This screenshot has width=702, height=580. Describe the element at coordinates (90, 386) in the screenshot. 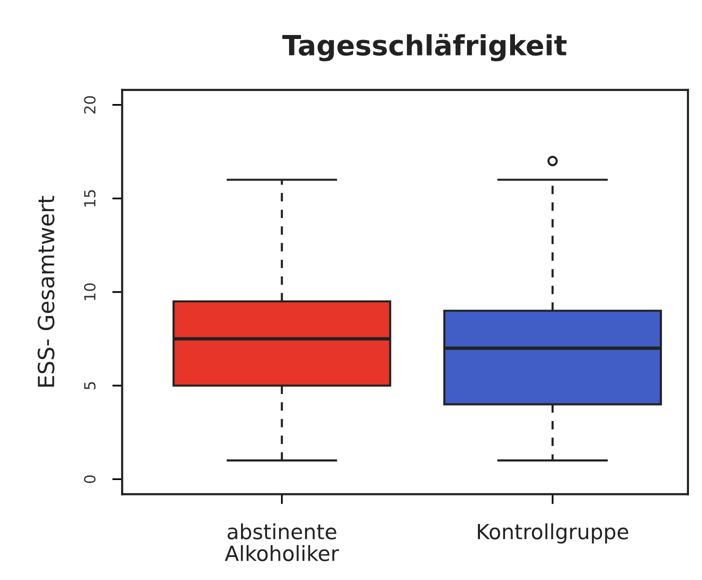

I see `y-tick-label: 5` at that location.